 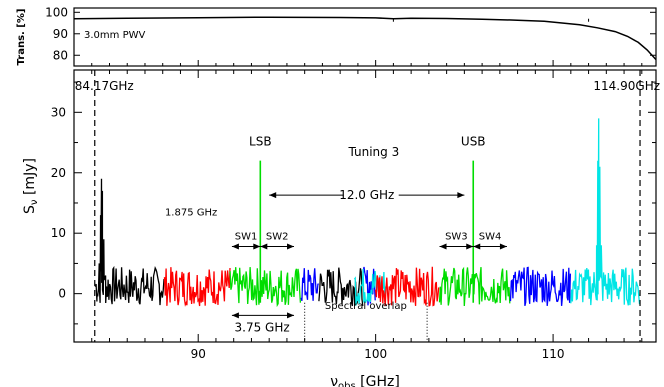 What do you see at coordinates (58, 112) in the screenshot?
I see `y-tick-label: 30` at bounding box center [58, 112].